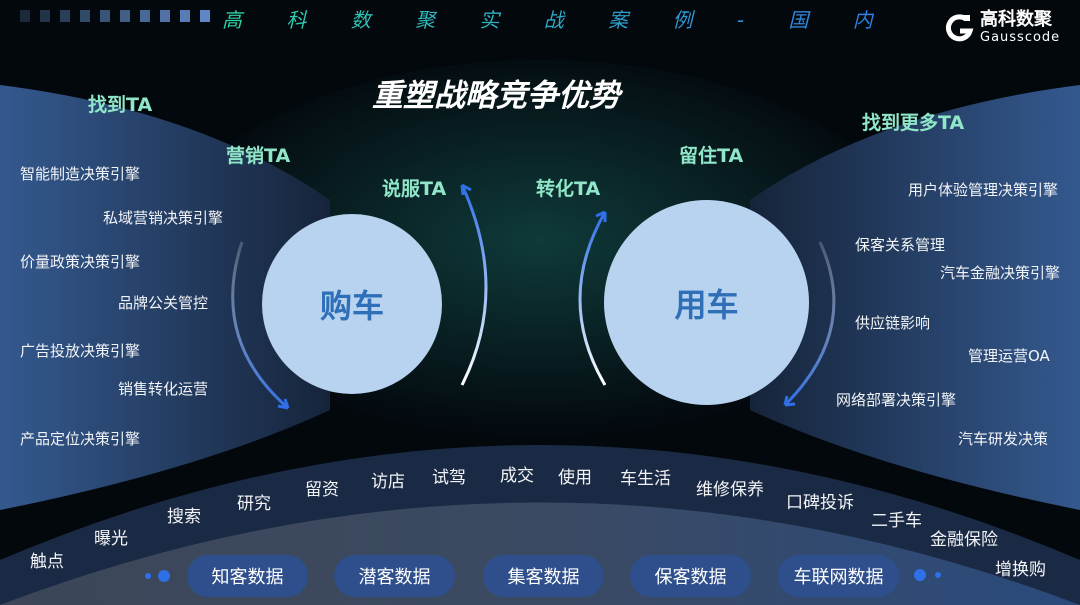 This screenshot has height=605, width=1080. Describe the element at coordinates (820, 503) in the screenshot. I see `journey-step: 口碑投诉` at that location.